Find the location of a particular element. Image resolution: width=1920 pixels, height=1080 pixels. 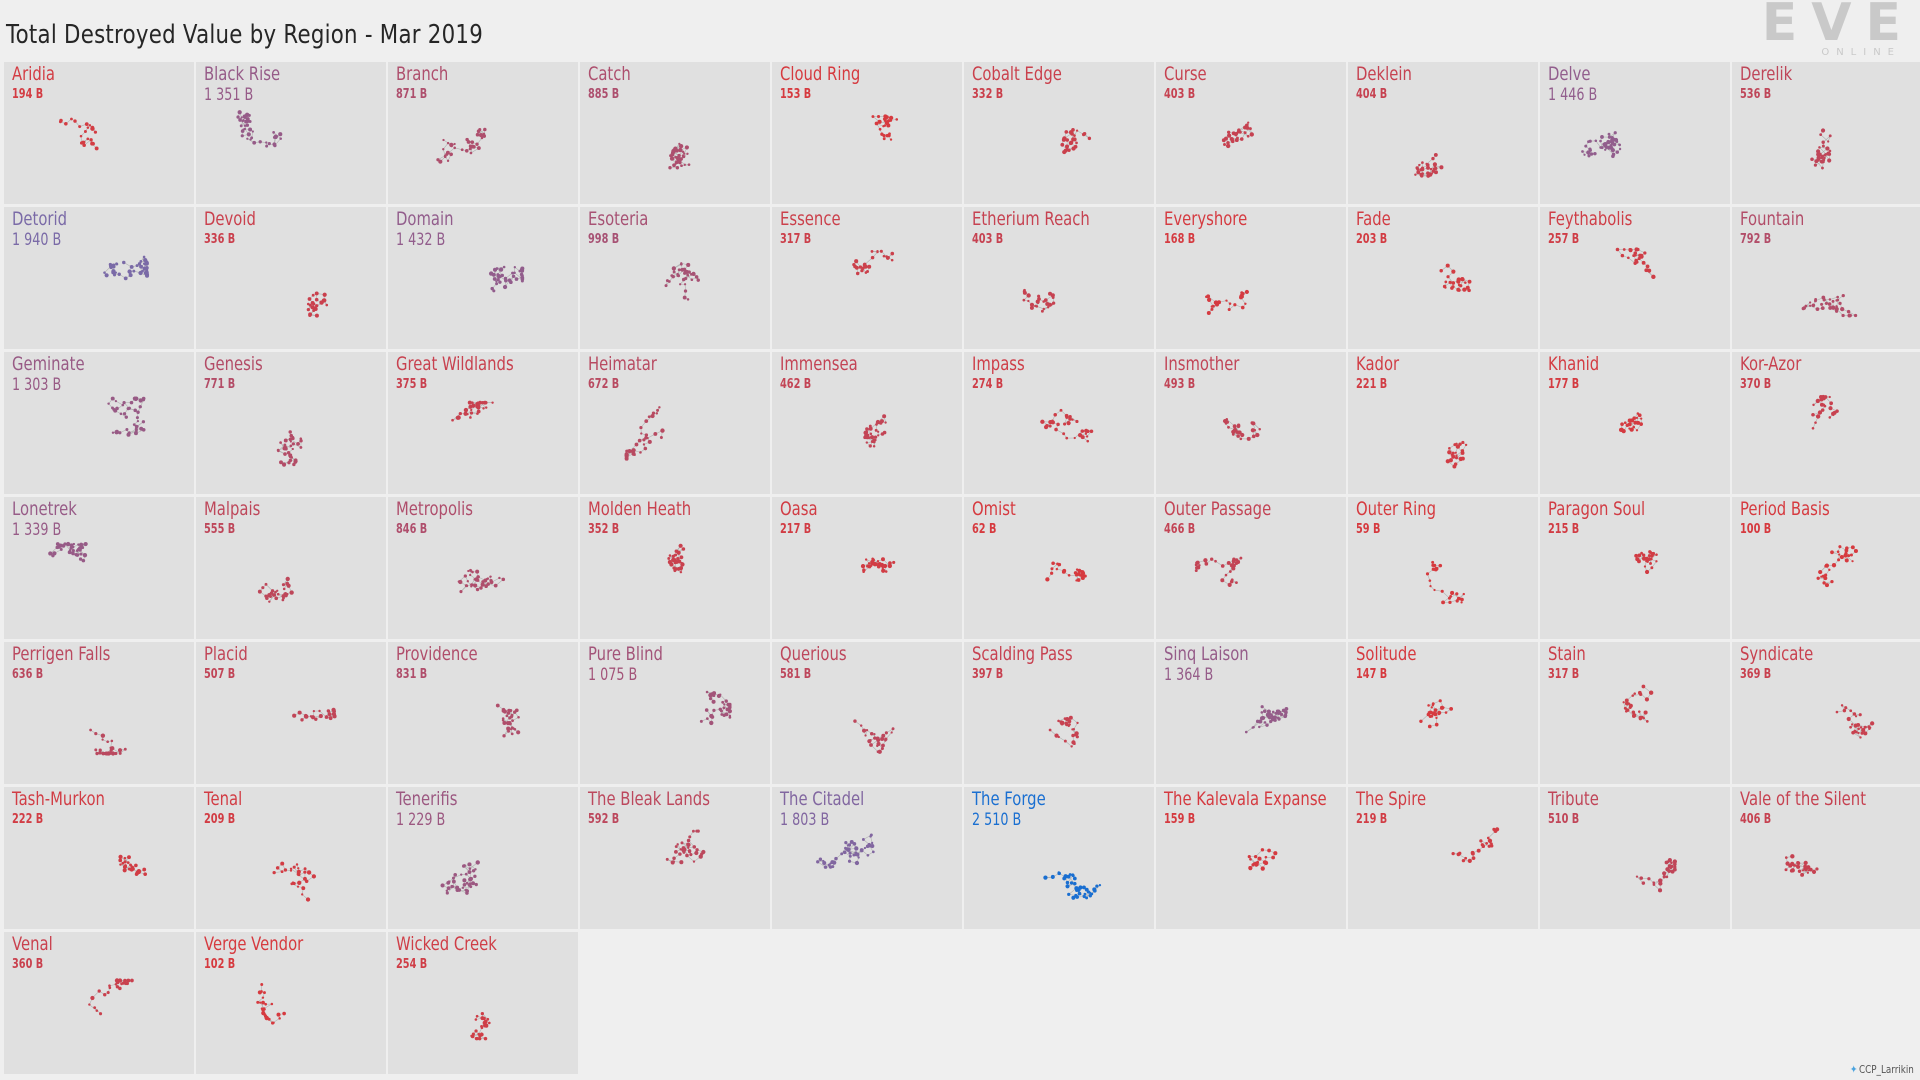

region-panel: Cloud Ring 153 B is located at coordinates (867, 133).